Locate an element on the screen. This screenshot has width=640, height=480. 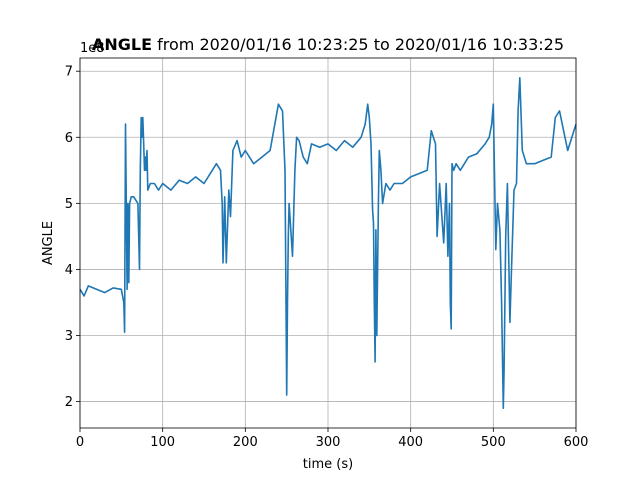
x-tick-label: 400 is located at coordinates (410, 442).